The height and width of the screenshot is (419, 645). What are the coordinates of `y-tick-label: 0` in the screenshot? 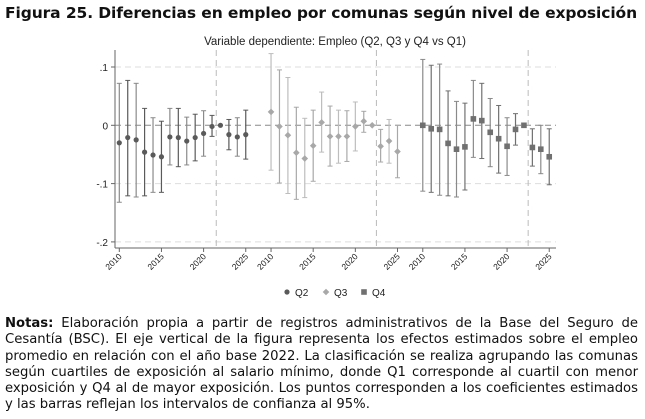 It's located at (105, 126).